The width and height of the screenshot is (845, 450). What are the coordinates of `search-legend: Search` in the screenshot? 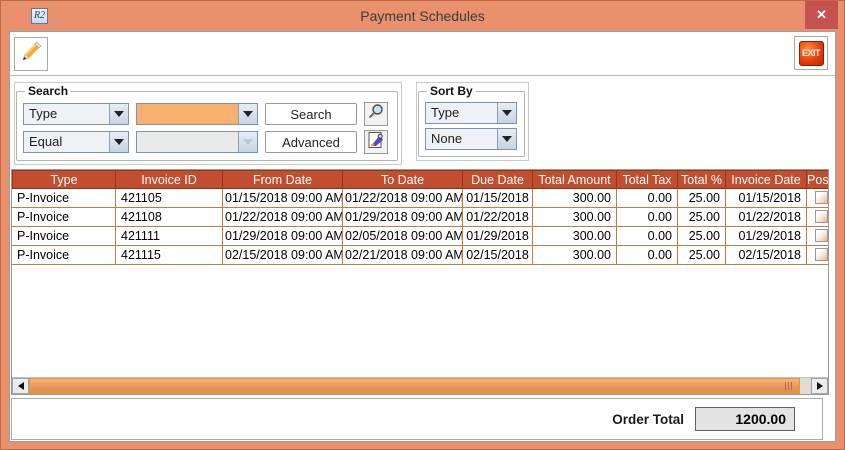 It's located at (48, 91).